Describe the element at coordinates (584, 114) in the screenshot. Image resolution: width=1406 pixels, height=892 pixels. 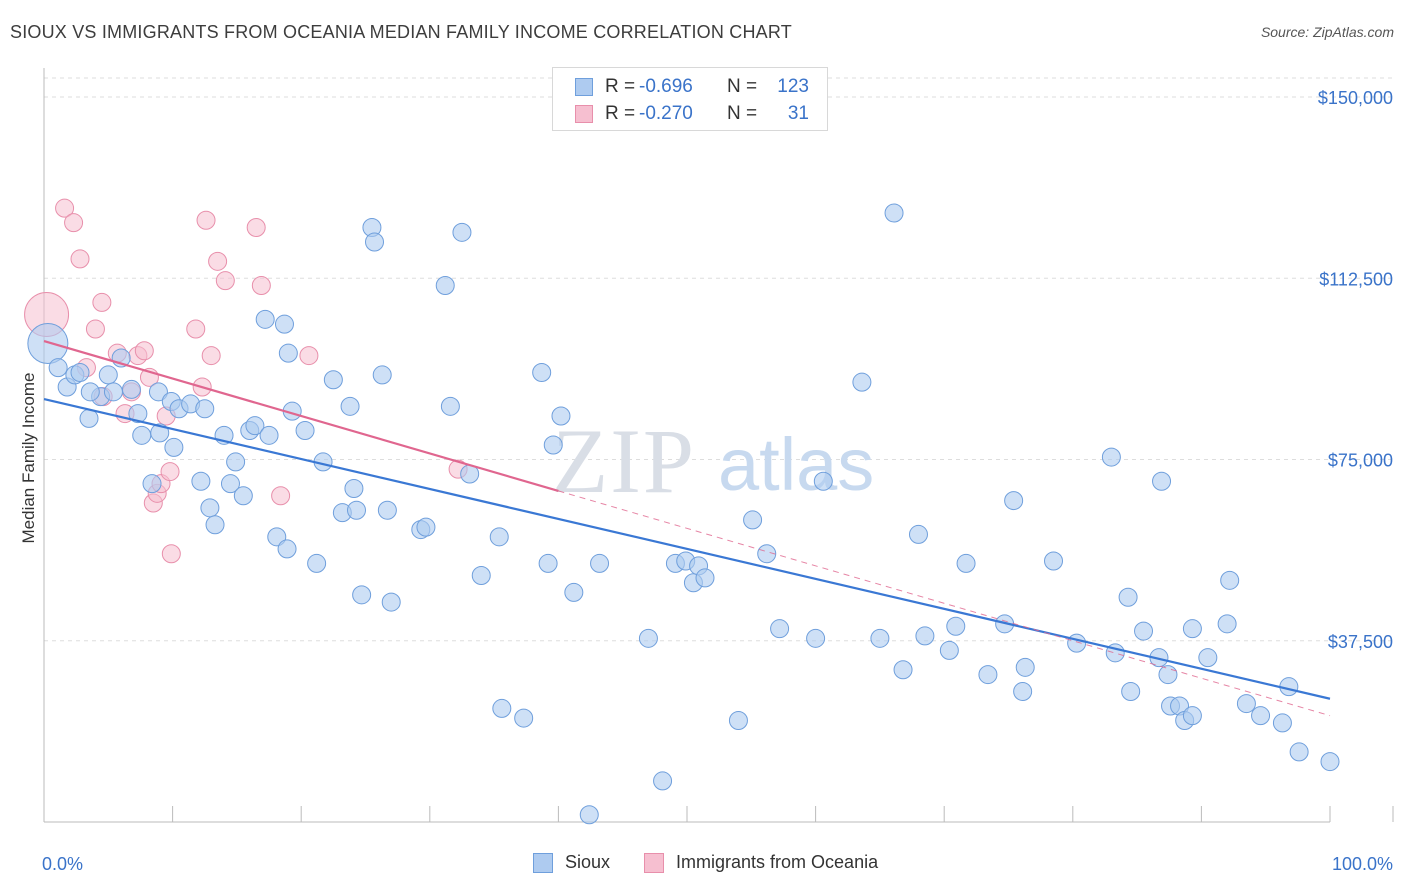
I see `legend-swatch-oceania` at that location.